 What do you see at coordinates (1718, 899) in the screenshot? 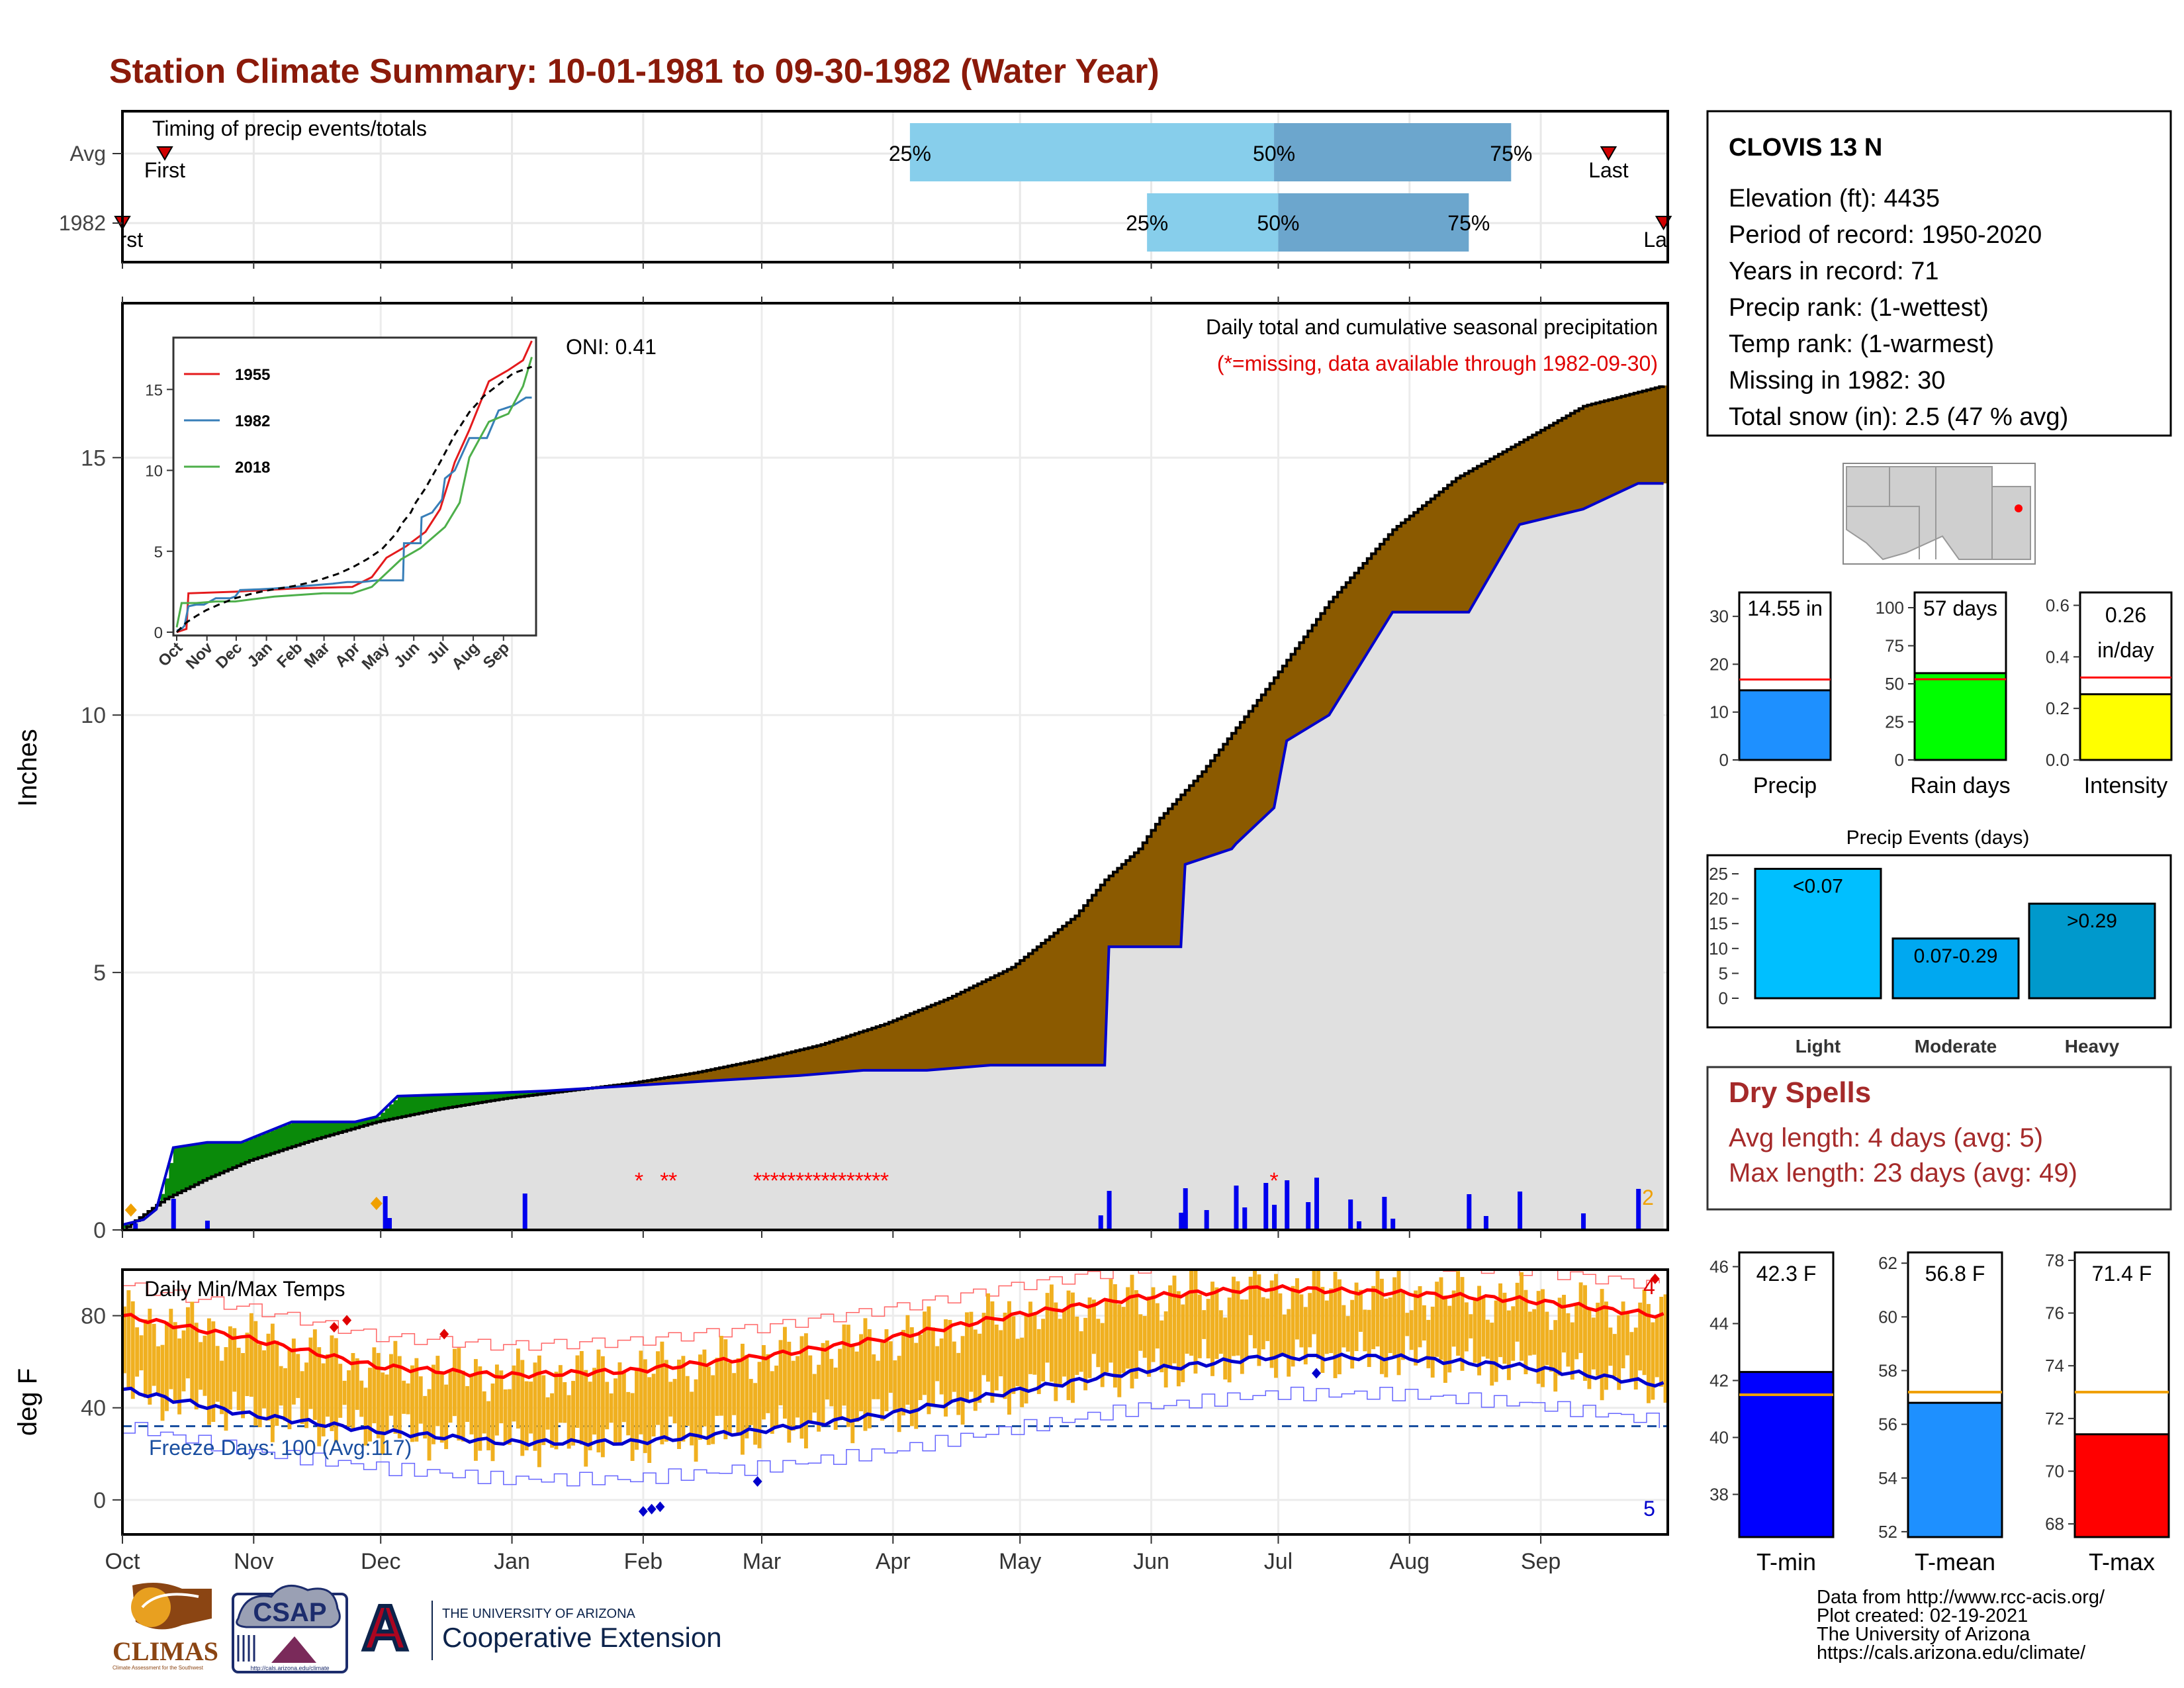
I see `events-ytick: 20` at bounding box center [1718, 899].